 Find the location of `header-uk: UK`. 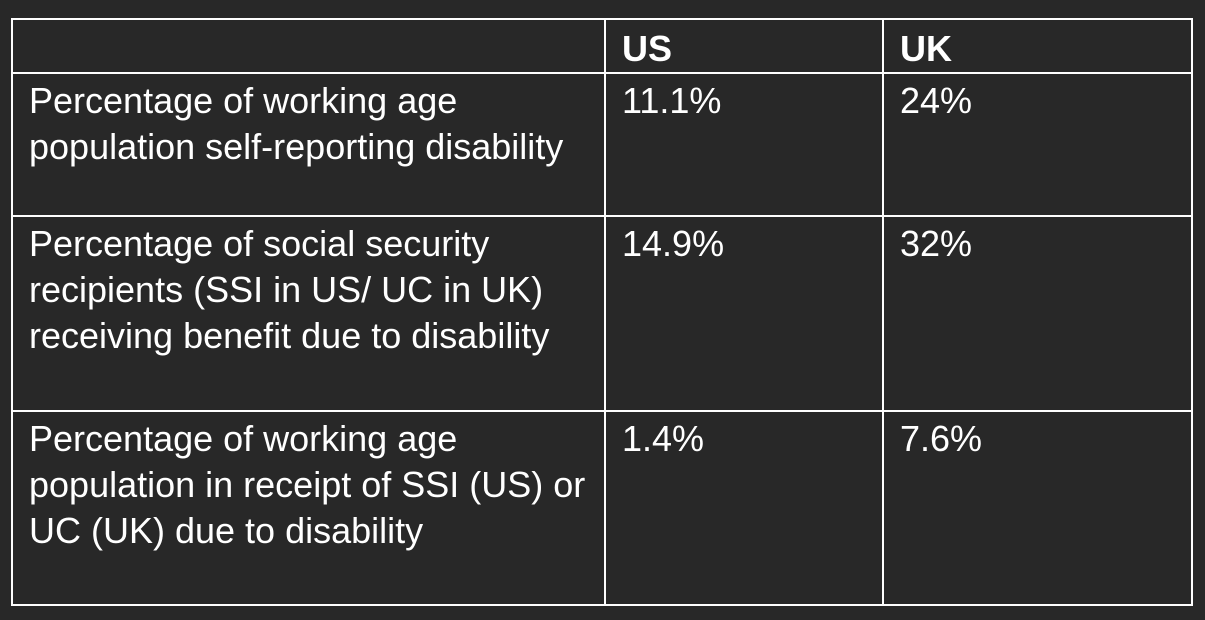

header-uk: UK is located at coordinates (1037, 46).